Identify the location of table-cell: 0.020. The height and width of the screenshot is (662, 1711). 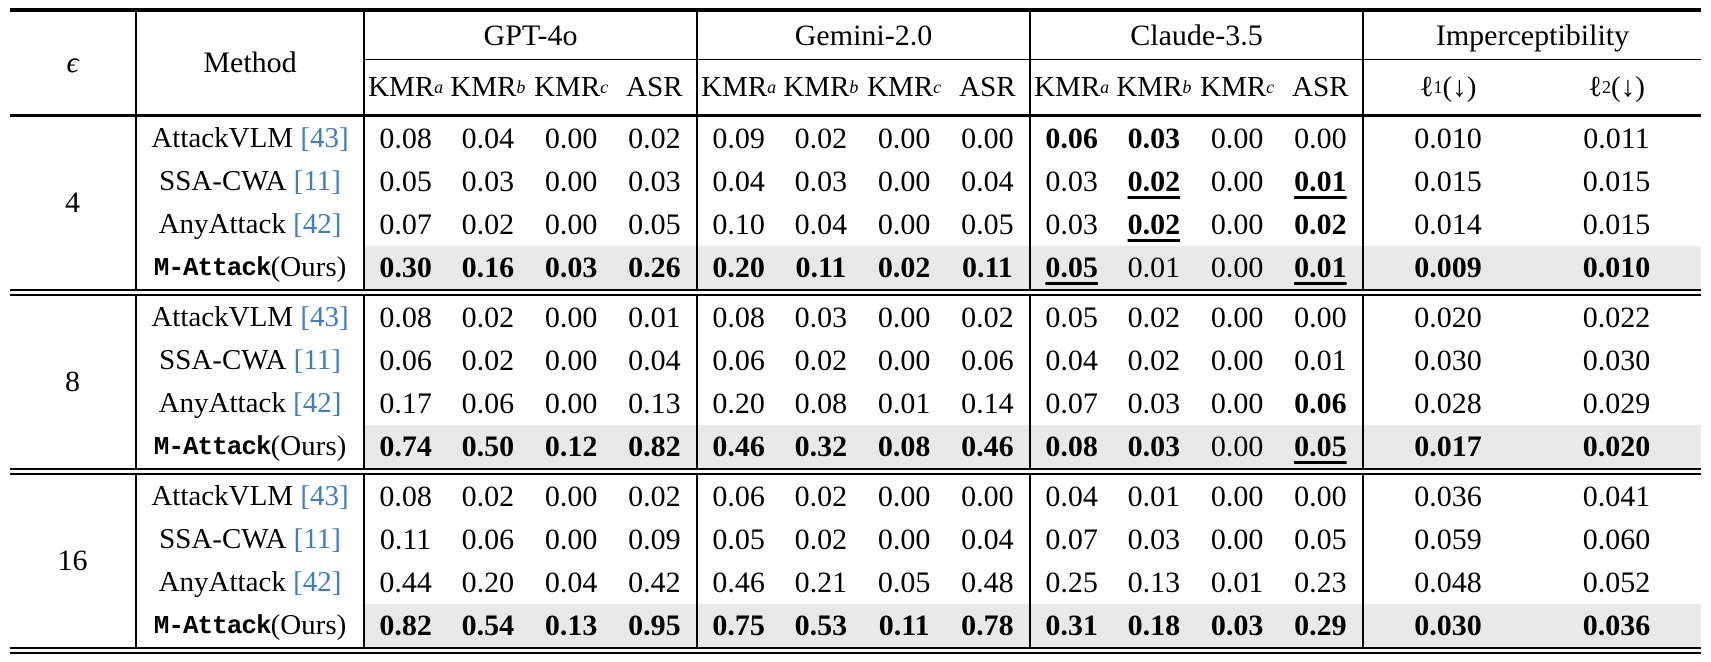
(1616, 446).